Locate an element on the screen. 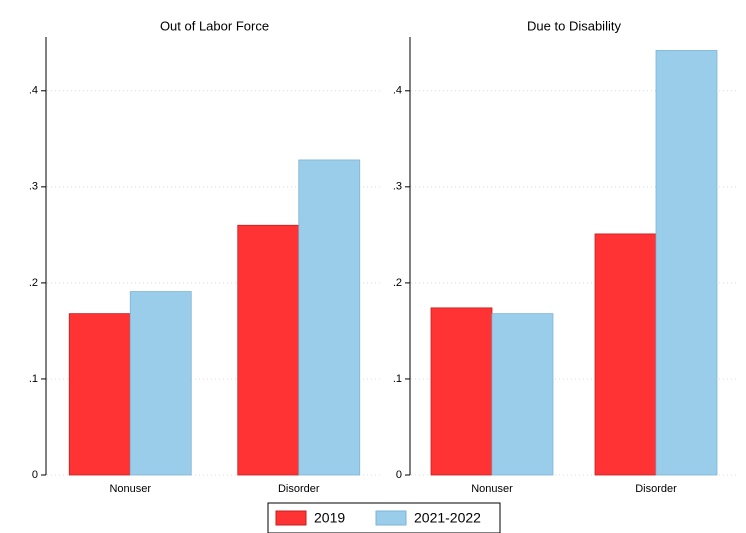  legend-label: 2021-2022 is located at coordinates (447, 518).